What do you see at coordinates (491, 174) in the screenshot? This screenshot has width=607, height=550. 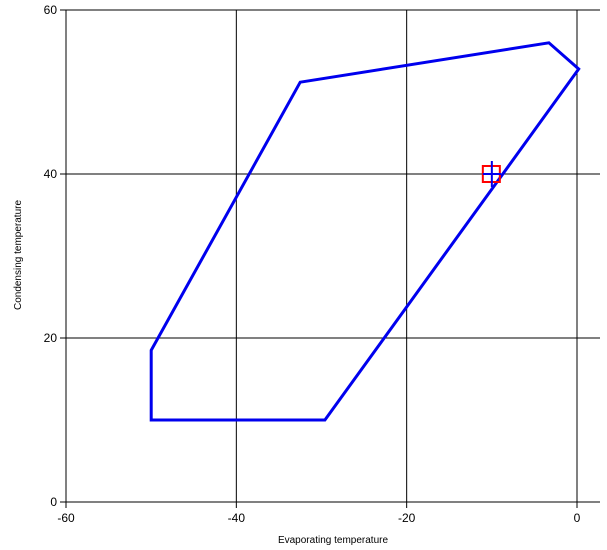 I see `marker-layer` at bounding box center [491, 174].